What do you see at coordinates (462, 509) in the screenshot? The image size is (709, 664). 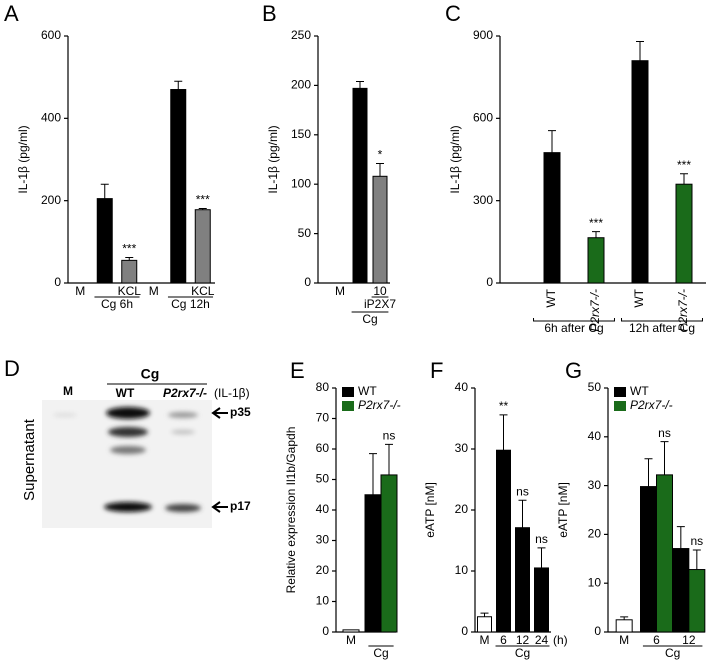 I see `y-tick-label: 20` at bounding box center [462, 509].